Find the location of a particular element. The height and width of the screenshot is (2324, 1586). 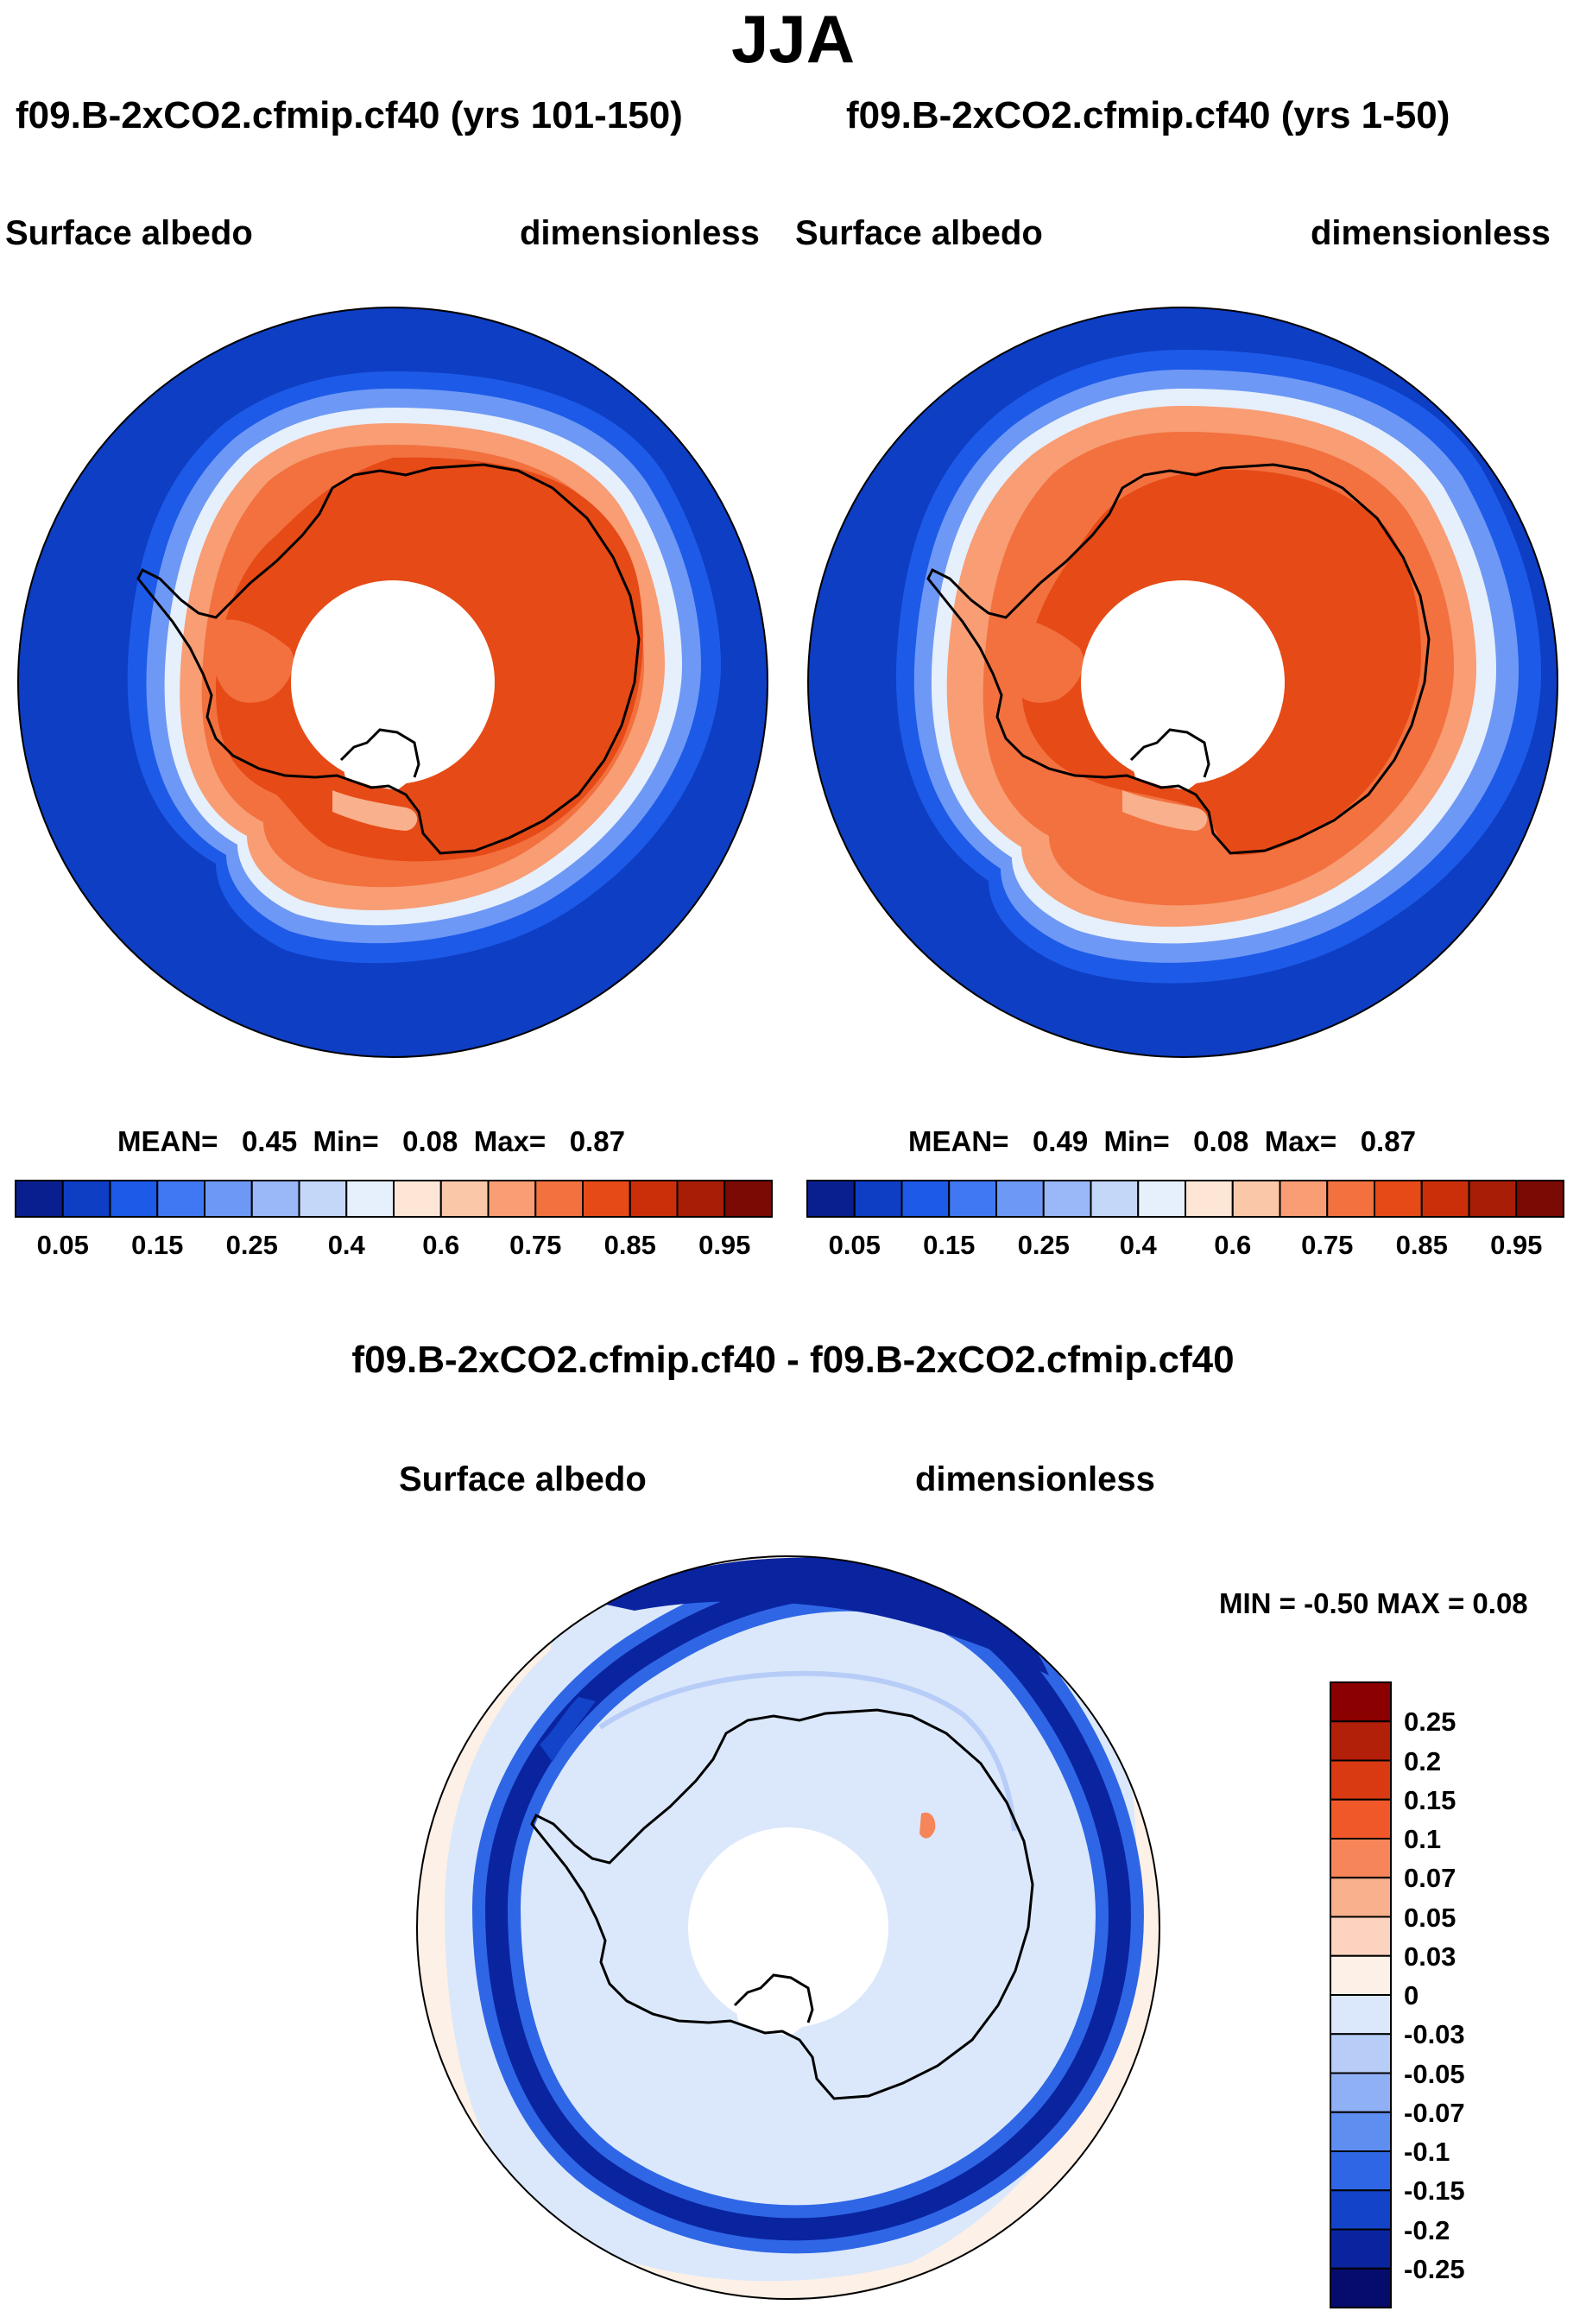

panel-1-units: dimensionless is located at coordinates (640, 233).